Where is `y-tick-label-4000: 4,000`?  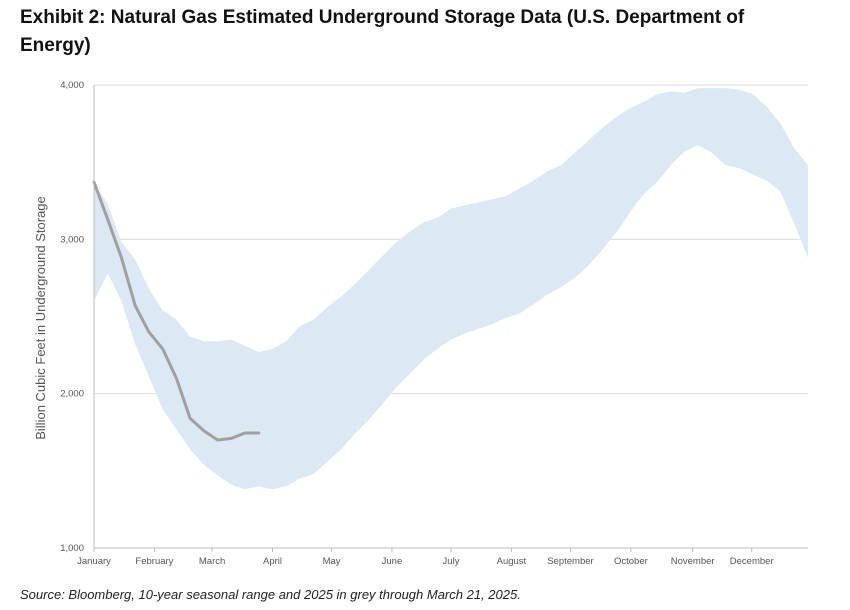
y-tick-label-4000: 4,000 is located at coordinates (72, 85).